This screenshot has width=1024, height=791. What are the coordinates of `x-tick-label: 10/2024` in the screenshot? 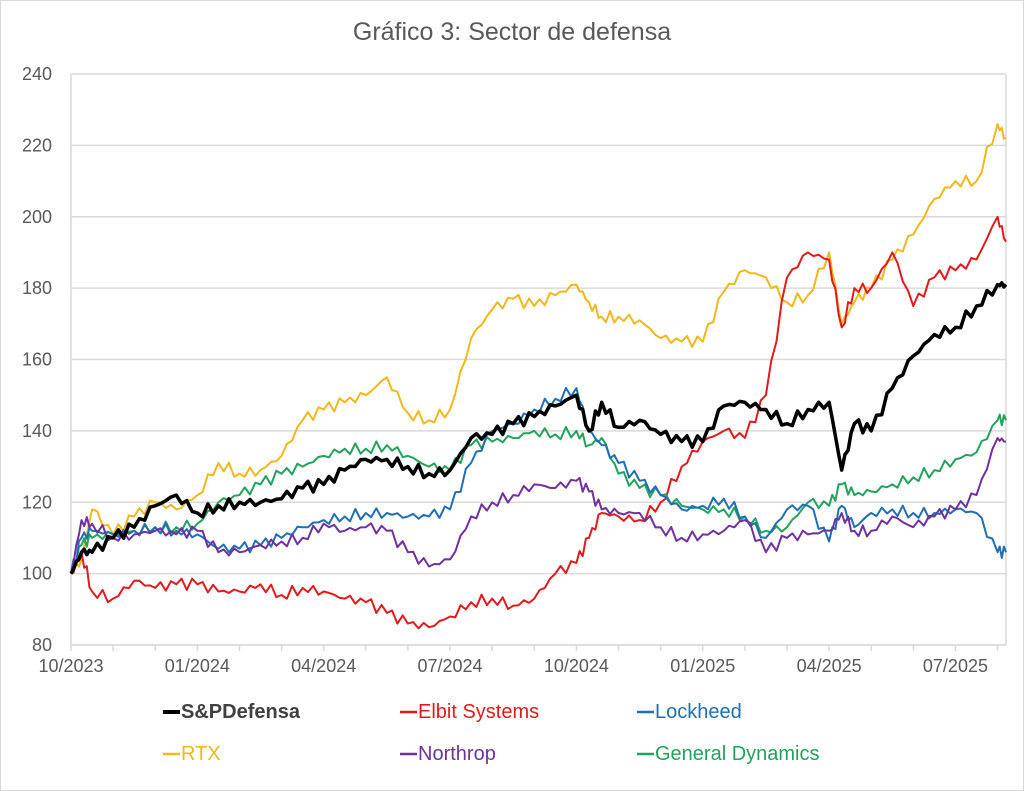 It's located at (576, 666).